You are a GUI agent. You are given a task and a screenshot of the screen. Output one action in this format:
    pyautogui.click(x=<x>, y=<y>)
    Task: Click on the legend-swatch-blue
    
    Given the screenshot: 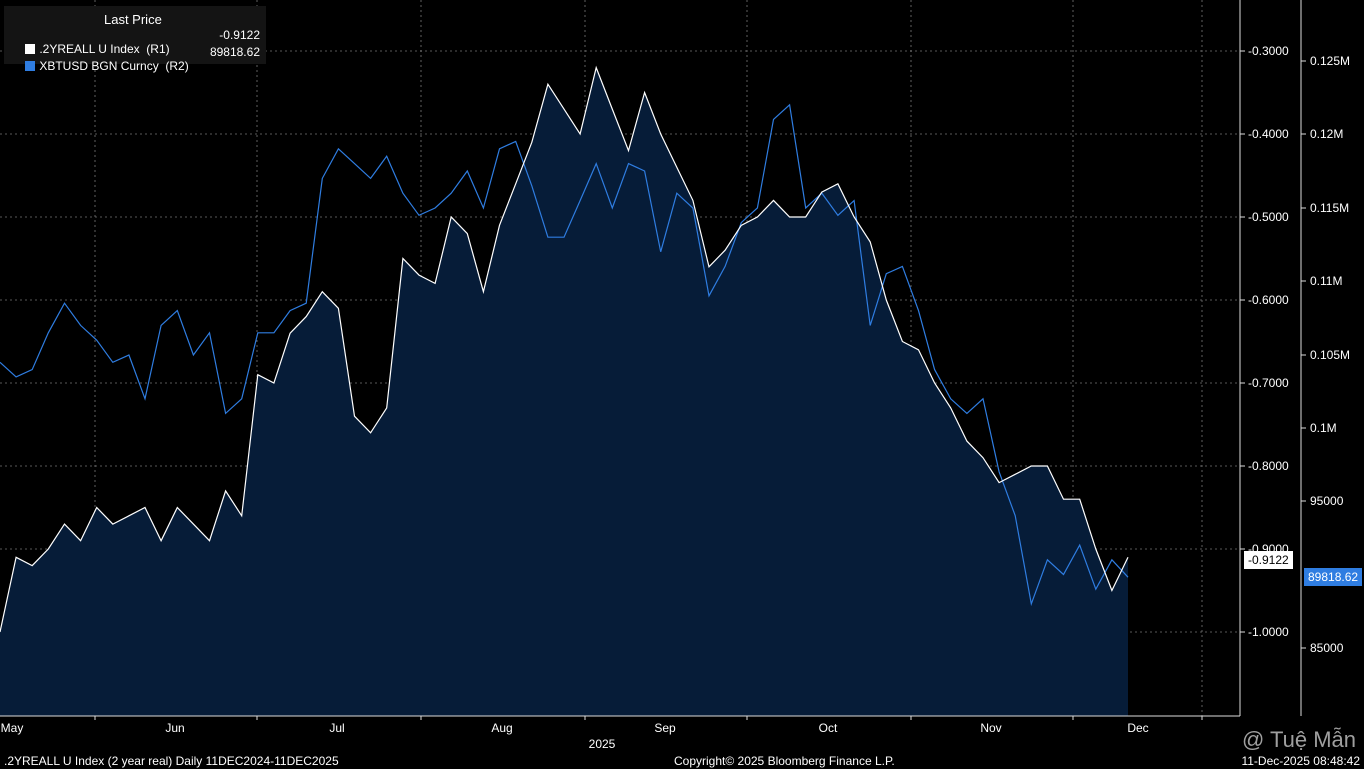 What is the action you would take?
    pyautogui.click(x=30, y=66)
    